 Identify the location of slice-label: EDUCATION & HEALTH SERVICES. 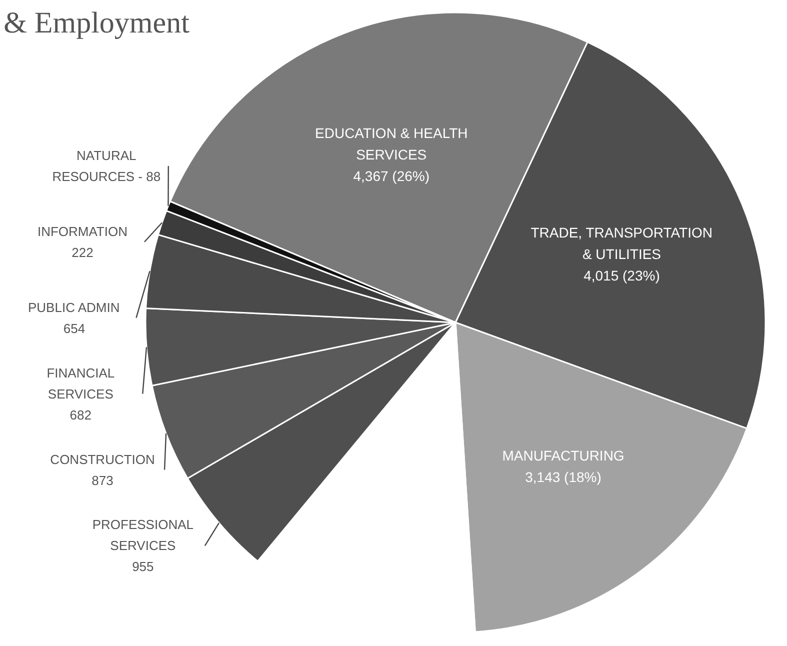
(391, 143).